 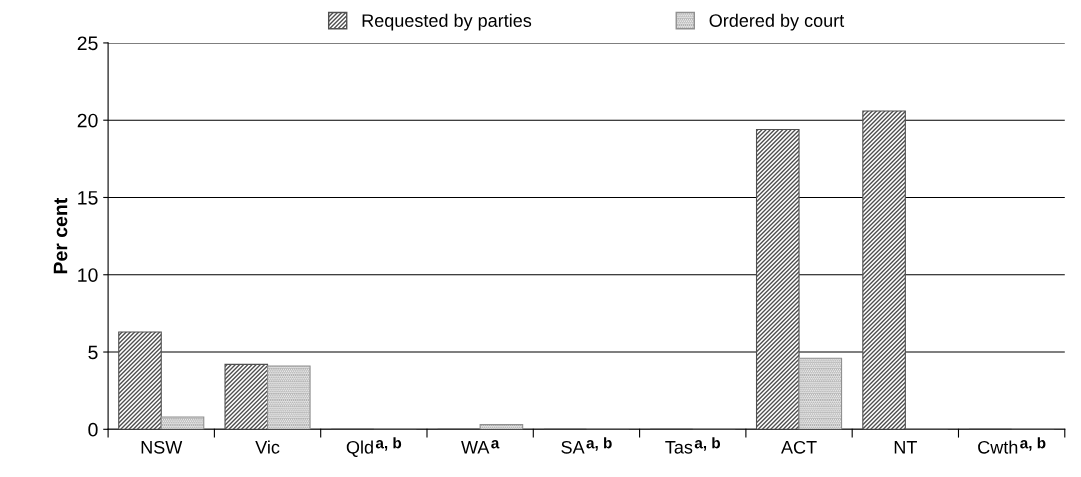 I want to click on x-tick-label: ACT, so click(x=799, y=447).